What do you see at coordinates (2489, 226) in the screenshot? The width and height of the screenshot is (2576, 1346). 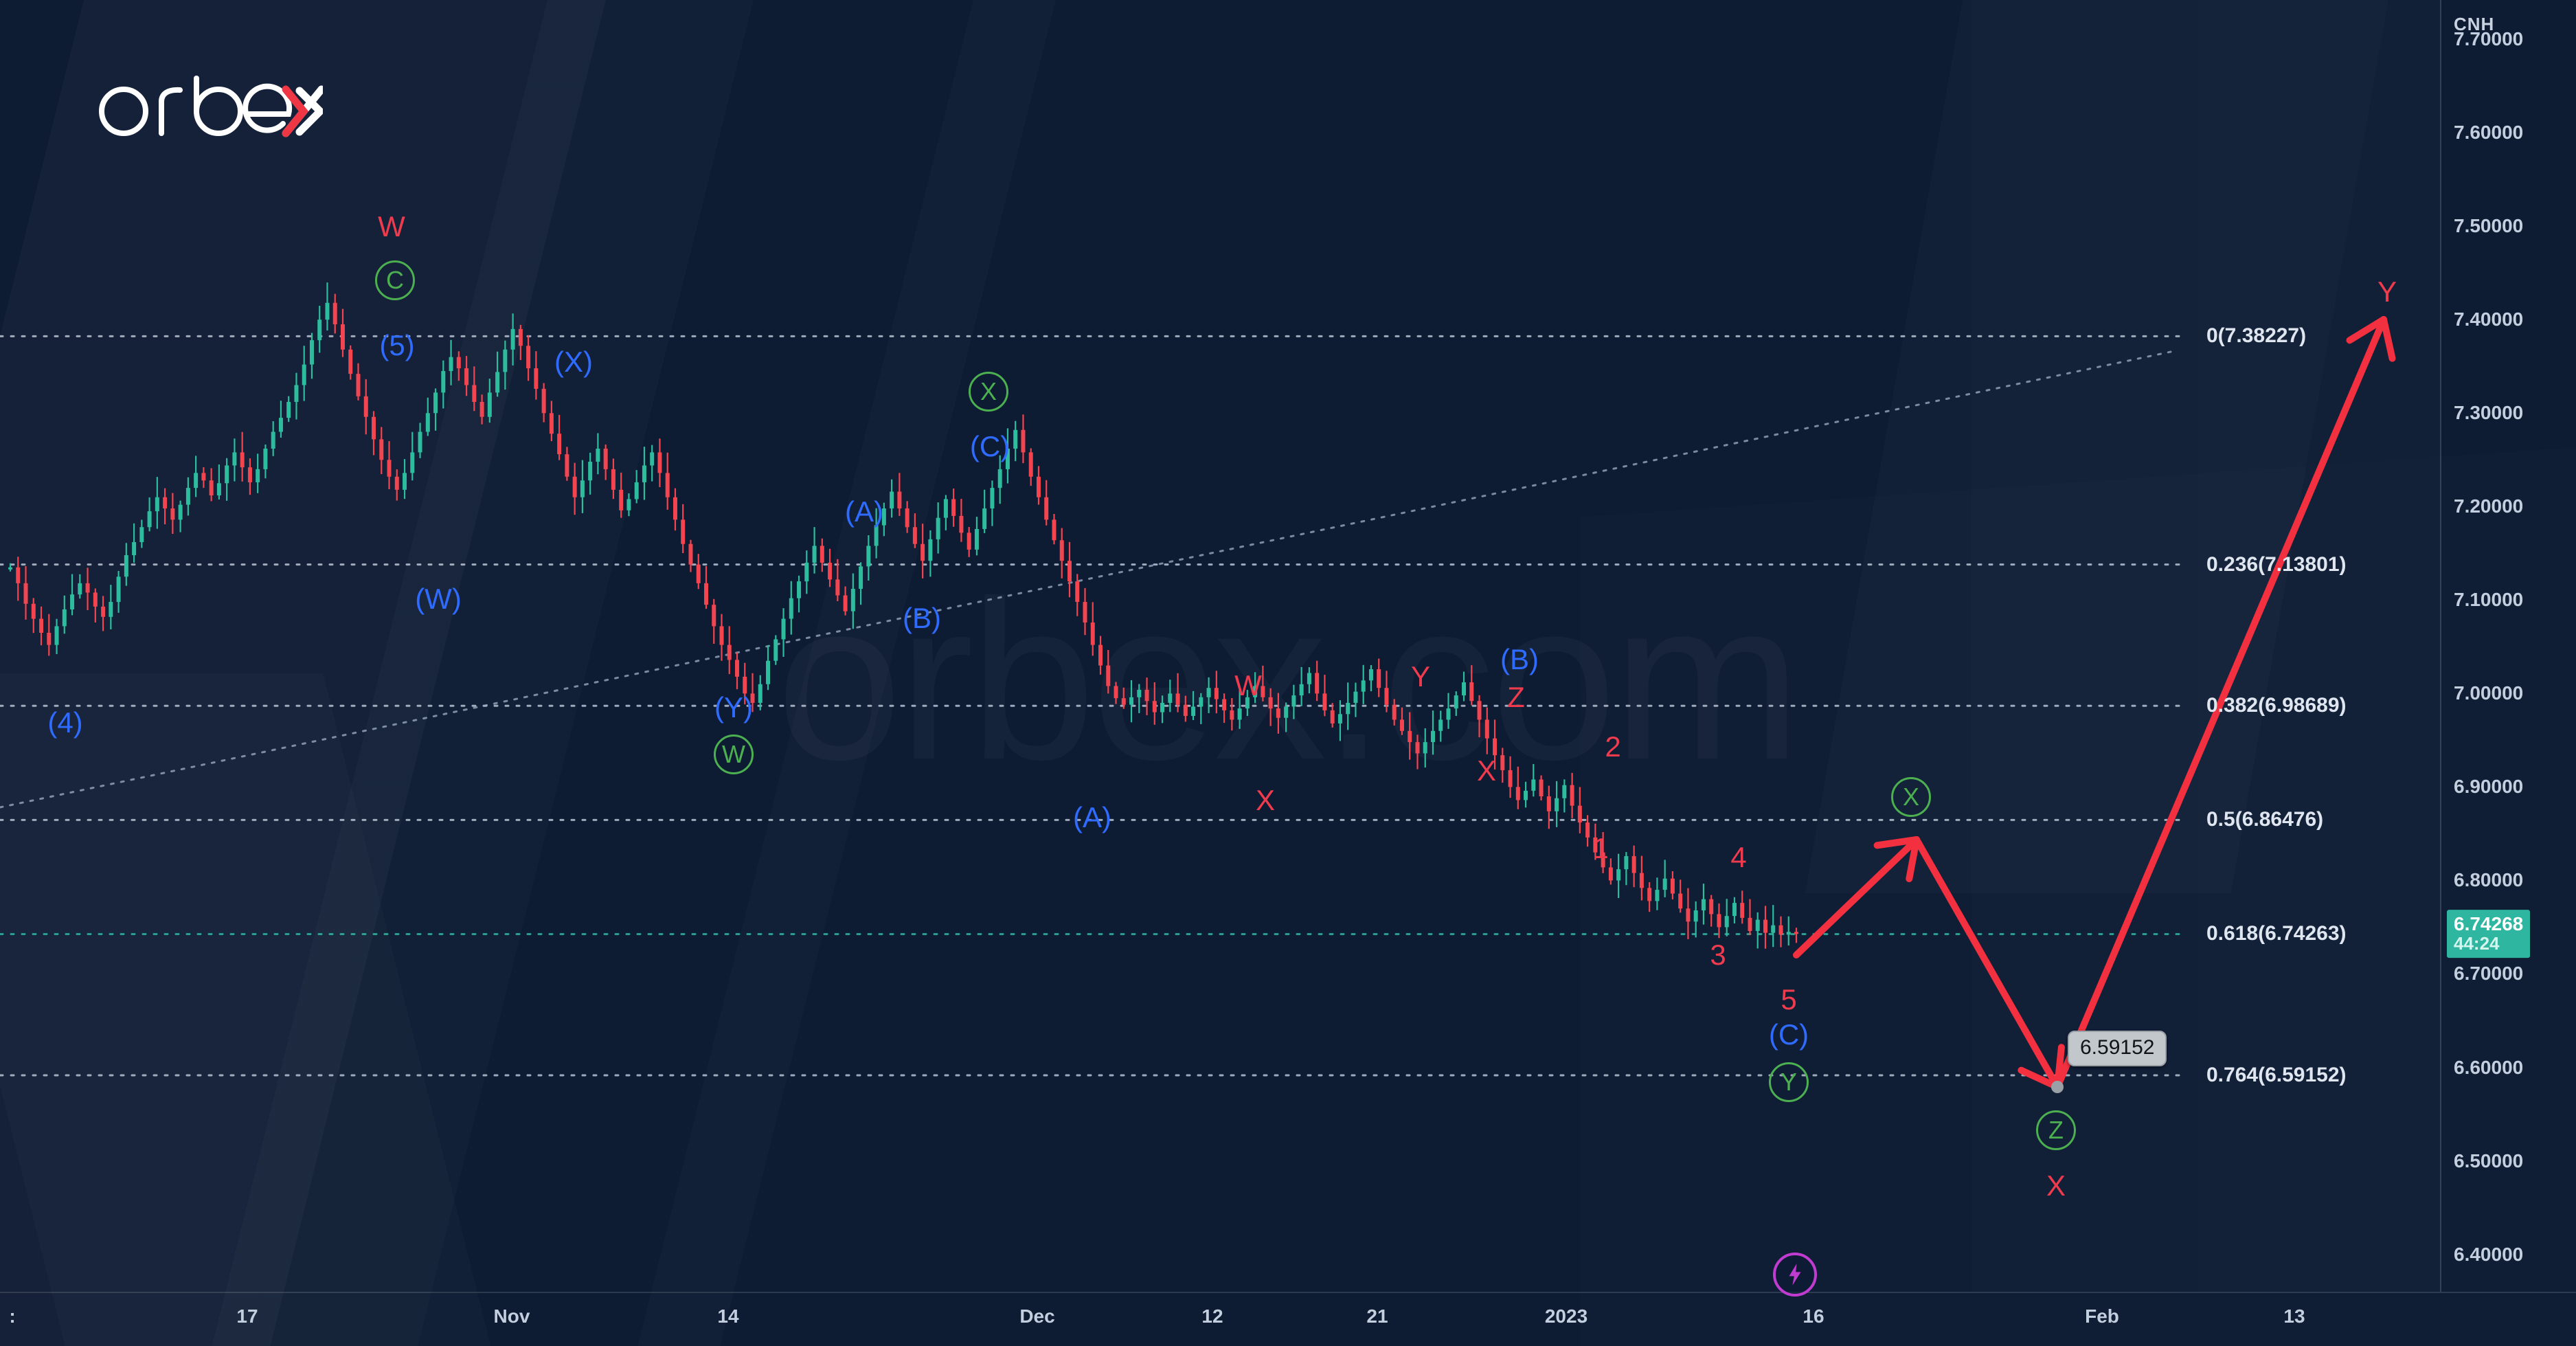 I see `price-axis-tick: 7.50000` at bounding box center [2489, 226].